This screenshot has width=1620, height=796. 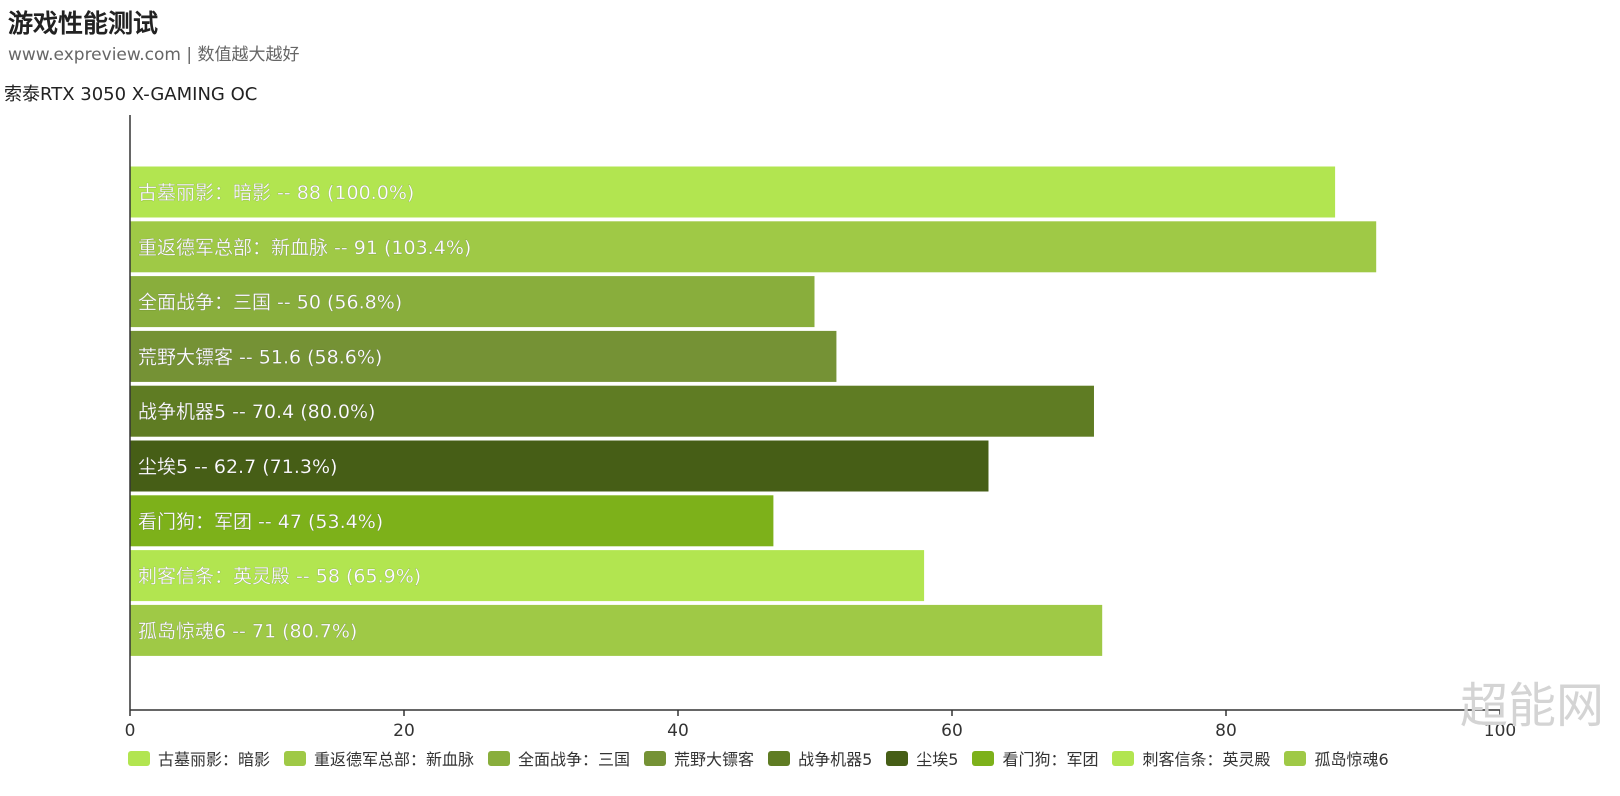 I want to click on legend-item: 战争机器5, so click(x=820, y=758).